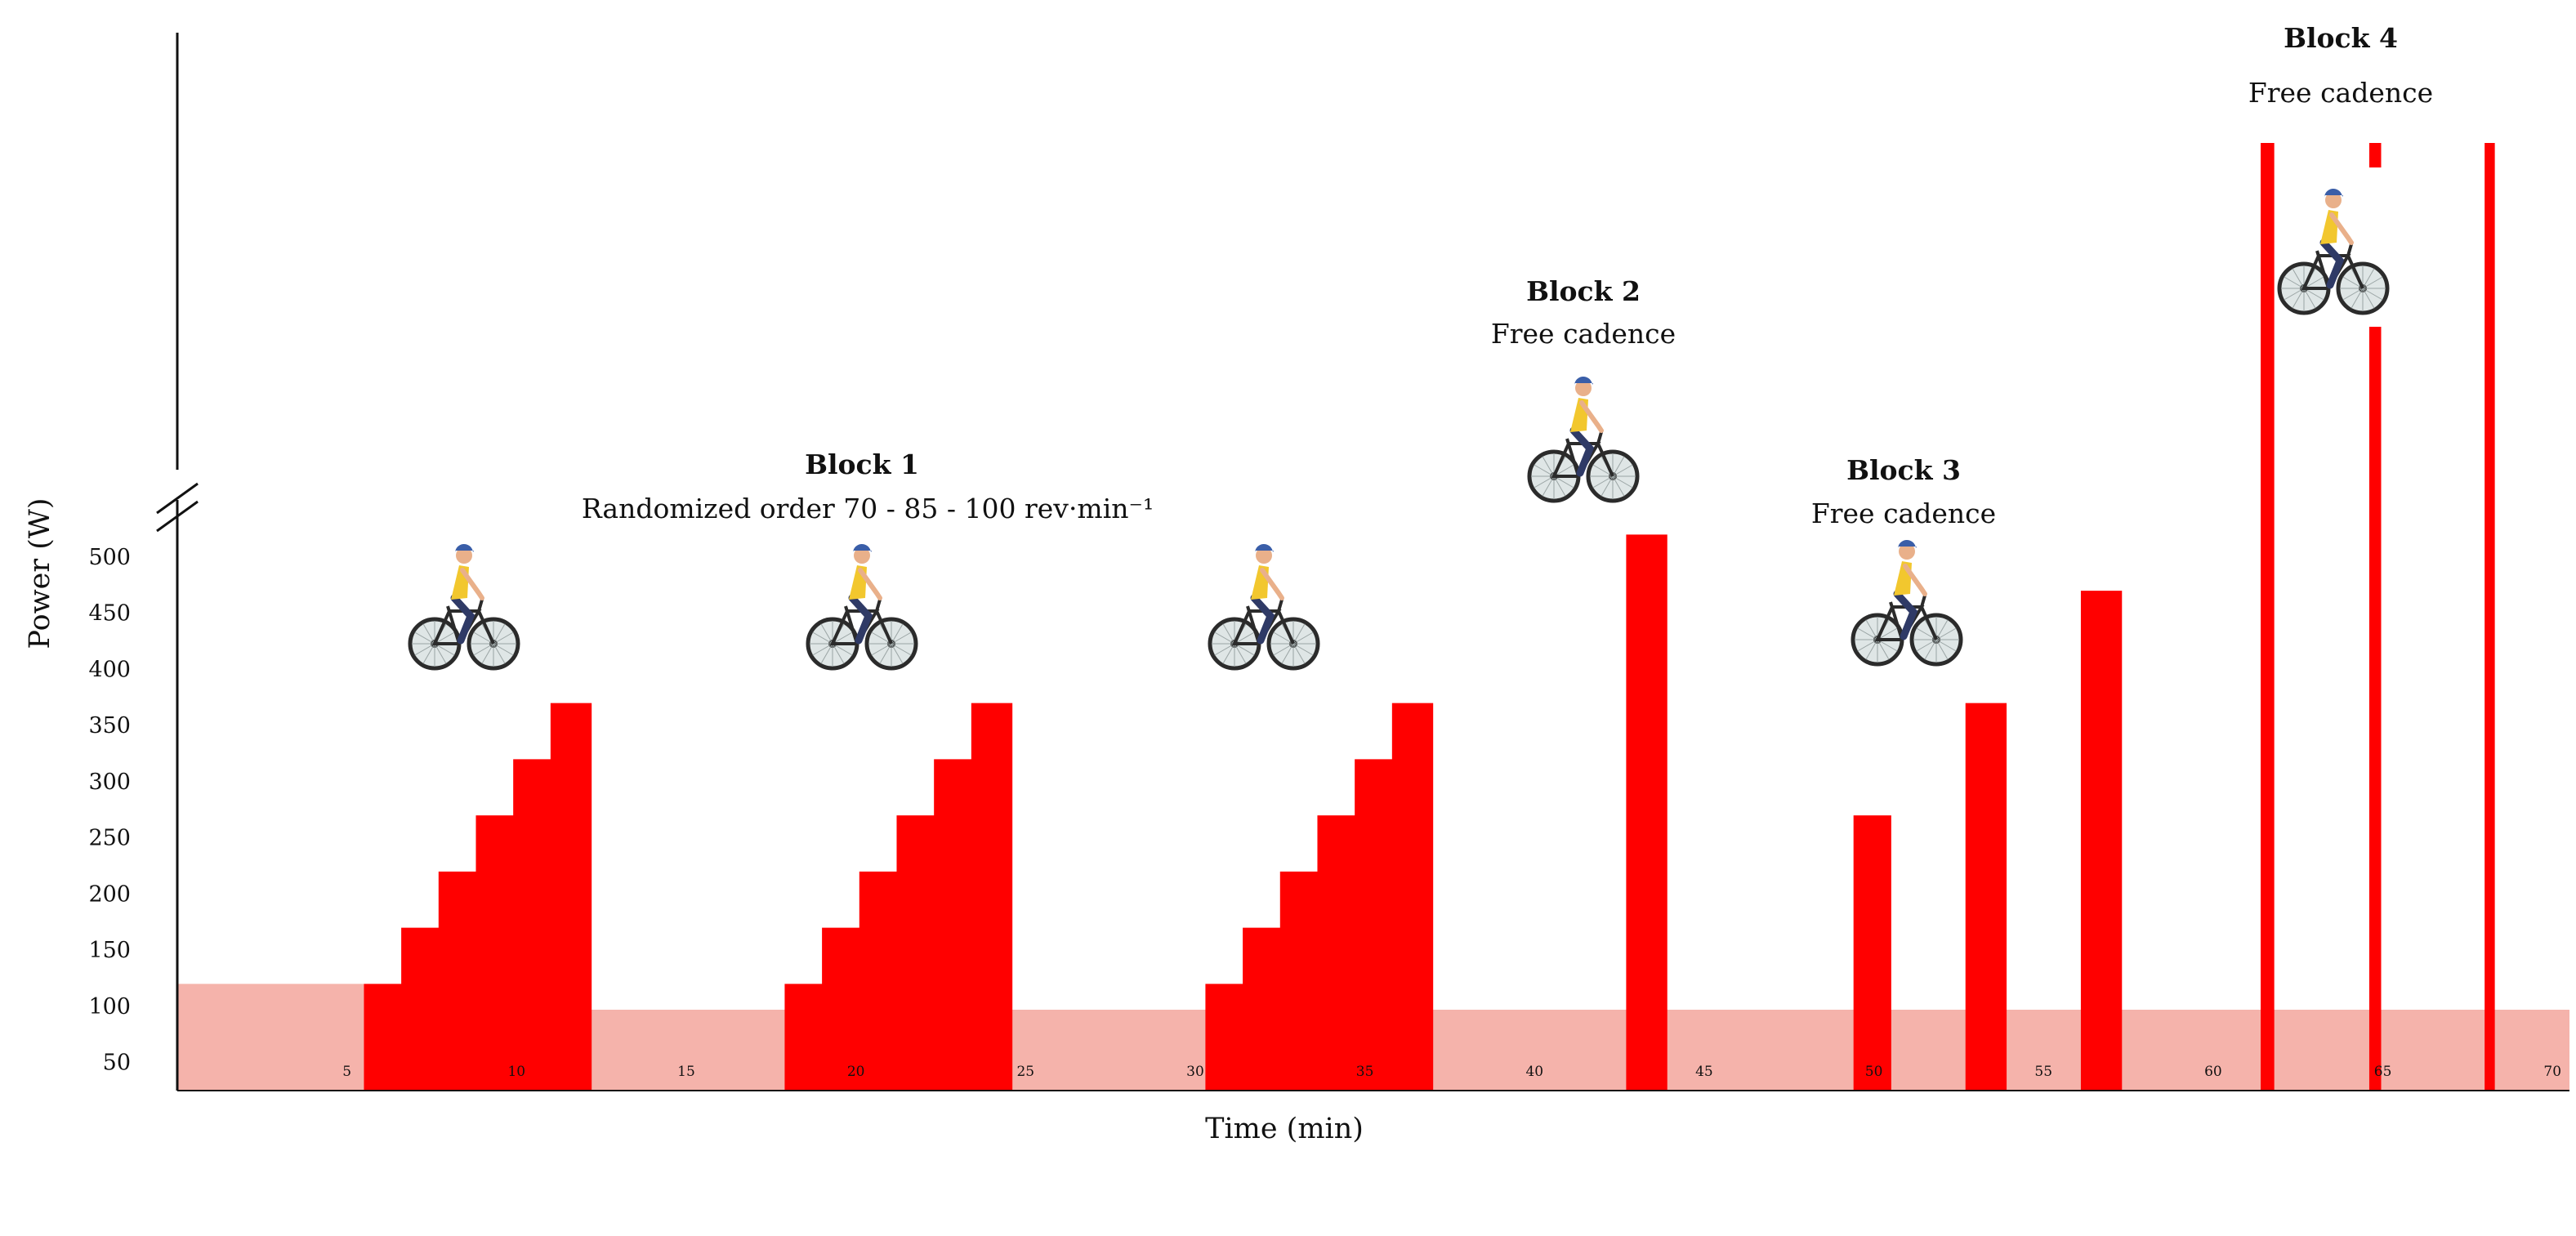  I want to click on y-tick-label: 150, so click(110, 951).